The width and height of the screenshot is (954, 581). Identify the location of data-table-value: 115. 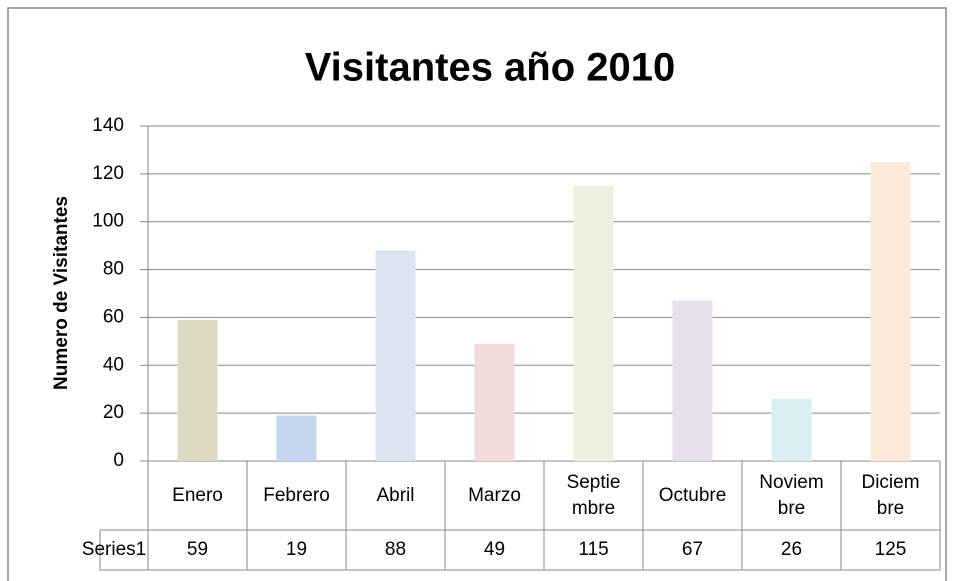
(593, 549).